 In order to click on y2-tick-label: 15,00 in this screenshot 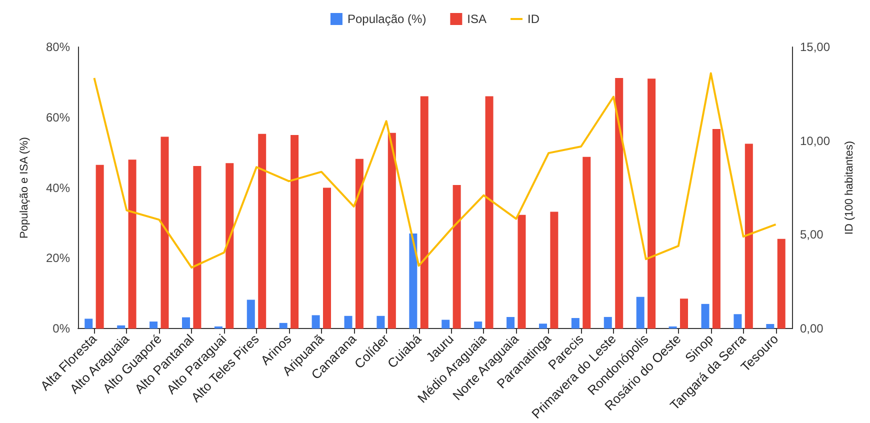, I will do `click(815, 47)`.